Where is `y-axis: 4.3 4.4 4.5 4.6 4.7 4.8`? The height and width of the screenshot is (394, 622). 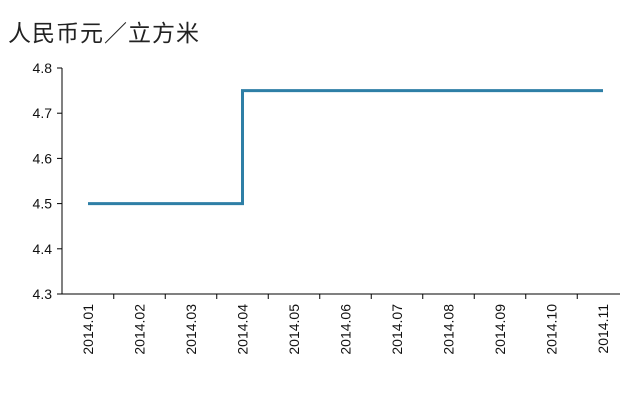 y-axis: 4.3 4.4 4.5 4.6 4.7 4.8 is located at coordinates (47, 181).